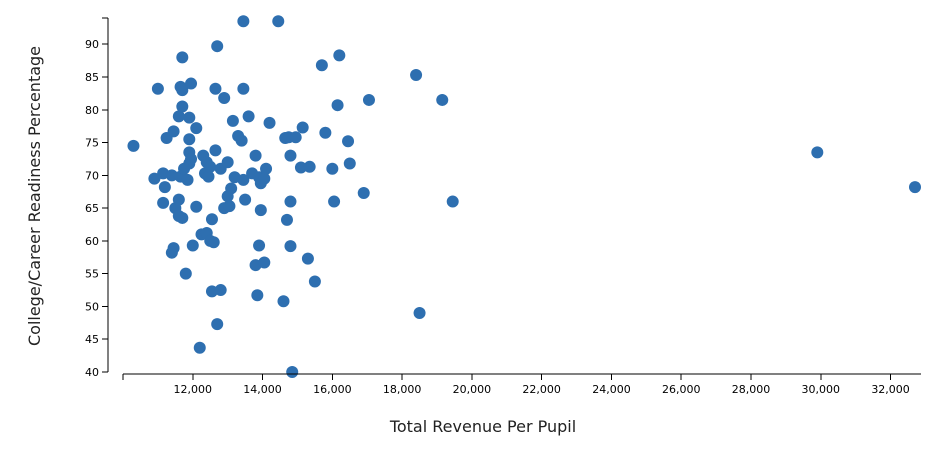 This screenshot has height=451, width=943. What do you see at coordinates (482, 426) in the screenshot?
I see `x-axis-title: Total Revenue Per Pupil` at bounding box center [482, 426].